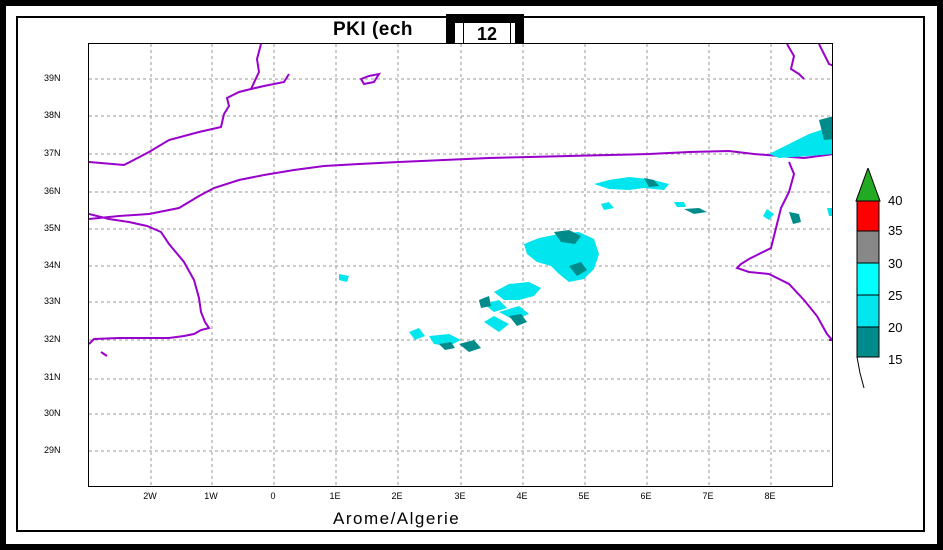 This screenshot has width=943, height=550. What do you see at coordinates (52, 153) in the screenshot?
I see `y-tick-label: 37N` at bounding box center [52, 153].